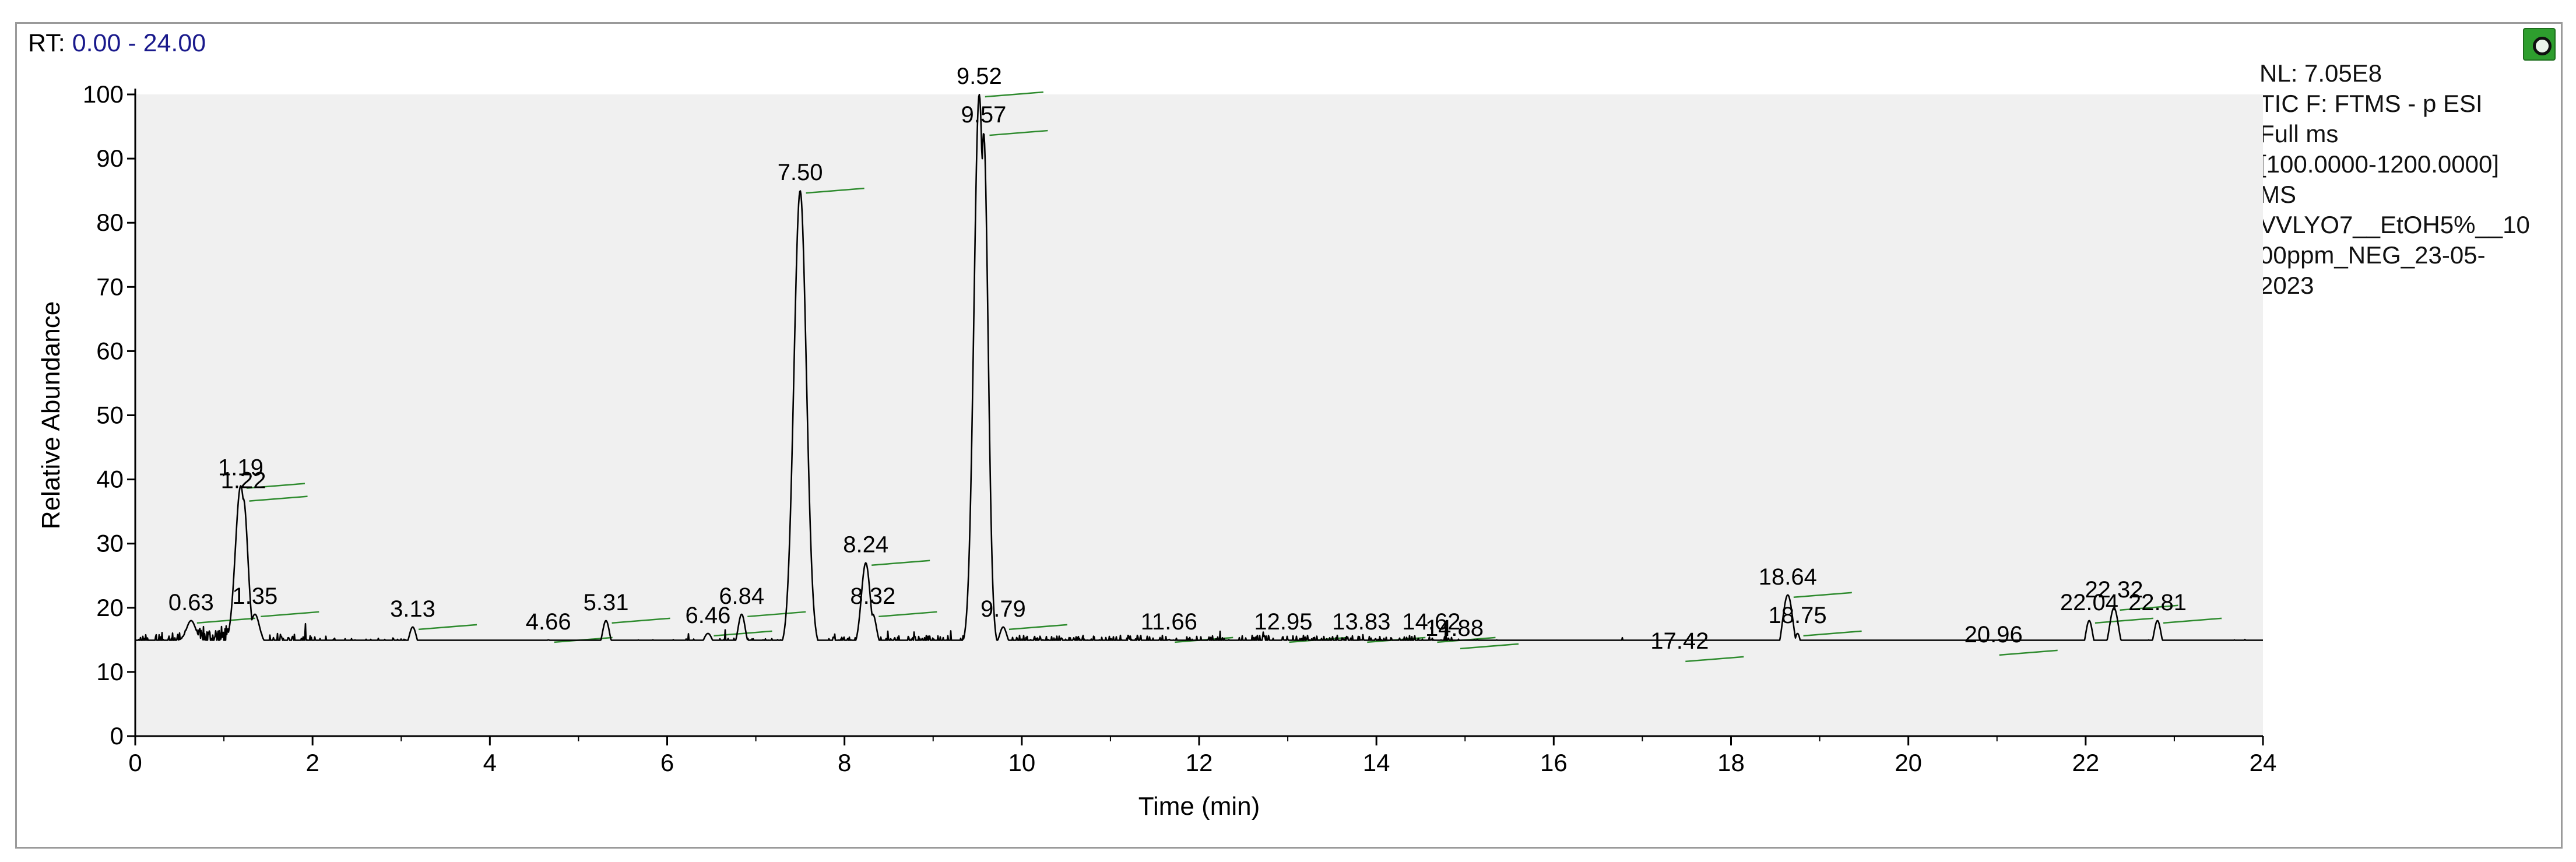  I want to click on x-tick-label: 8, so click(844, 762).